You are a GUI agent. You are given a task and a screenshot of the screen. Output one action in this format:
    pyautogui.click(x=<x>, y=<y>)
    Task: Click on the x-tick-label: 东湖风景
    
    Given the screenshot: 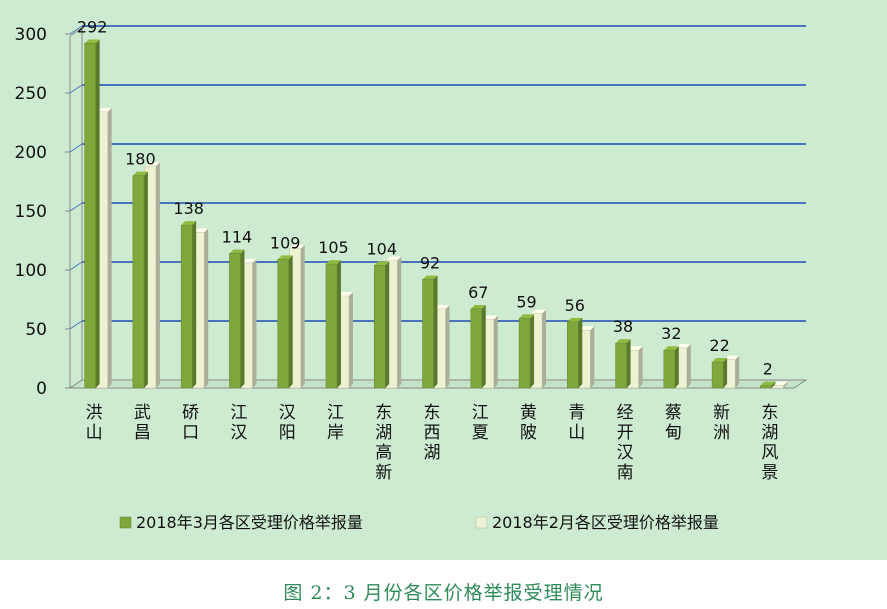 What is the action you would take?
    pyautogui.click(x=769, y=443)
    